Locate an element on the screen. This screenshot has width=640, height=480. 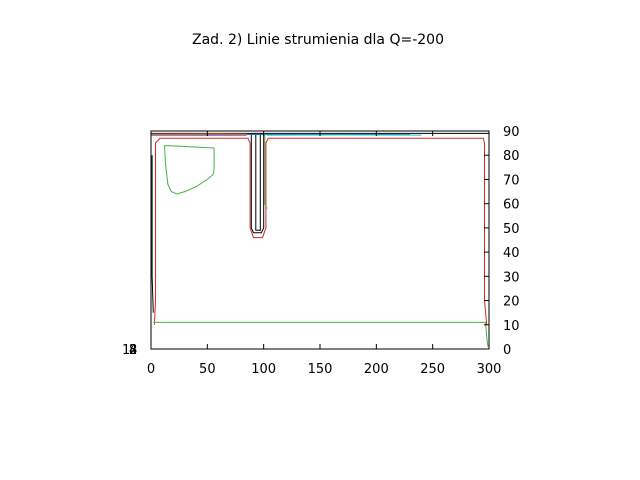
overlapped-label-8: 8 is located at coordinates (133, 350).